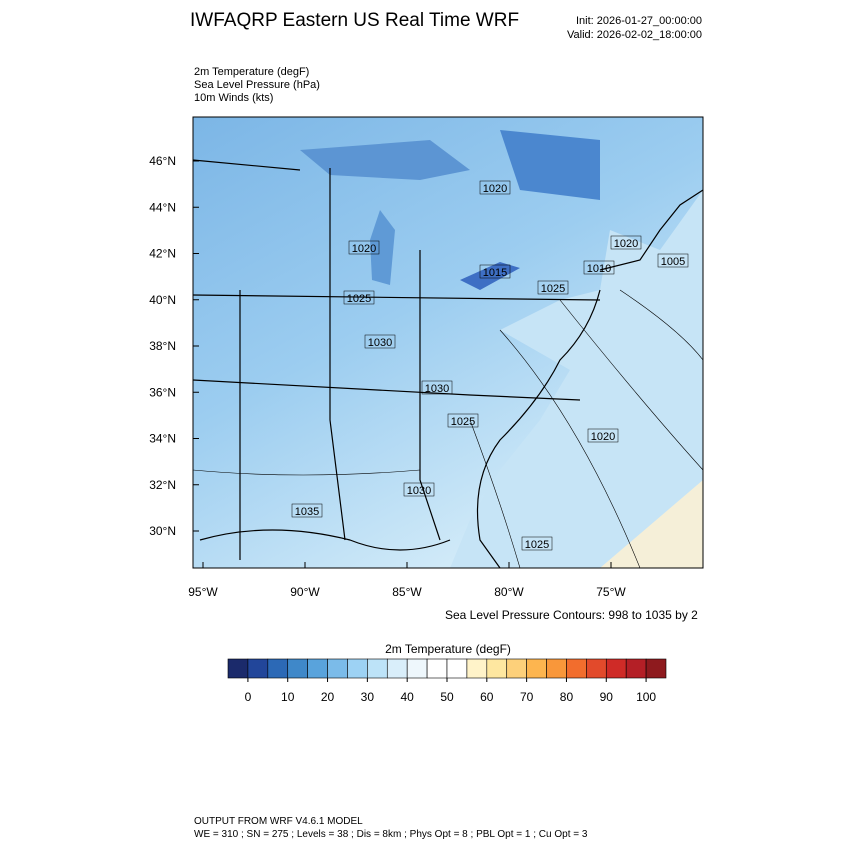 The height and width of the screenshot is (855, 850). What do you see at coordinates (203, 592) in the screenshot?
I see `lon-label: 95°W` at bounding box center [203, 592].